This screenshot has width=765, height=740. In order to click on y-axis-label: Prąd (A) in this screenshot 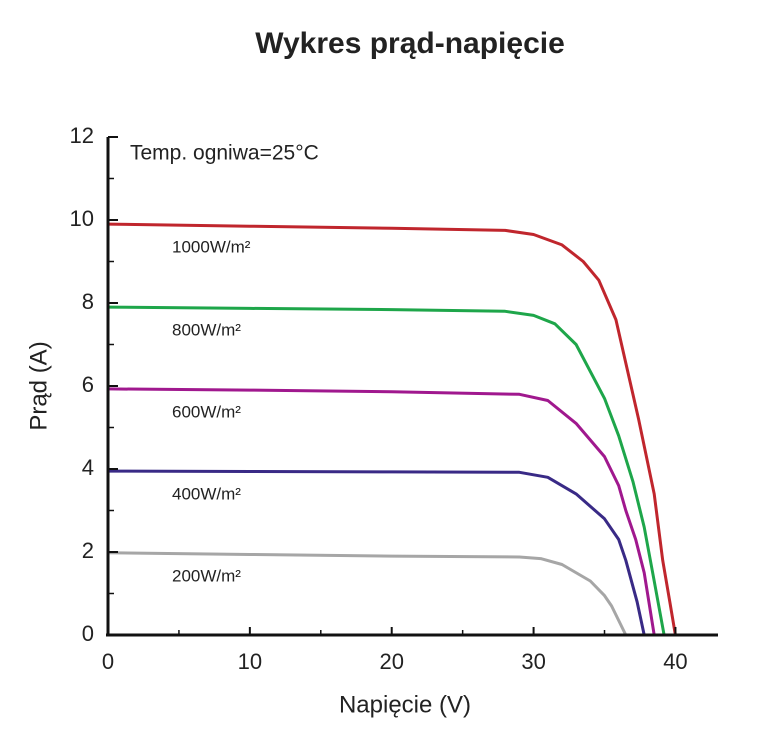, I will do `click(38, 385)`.